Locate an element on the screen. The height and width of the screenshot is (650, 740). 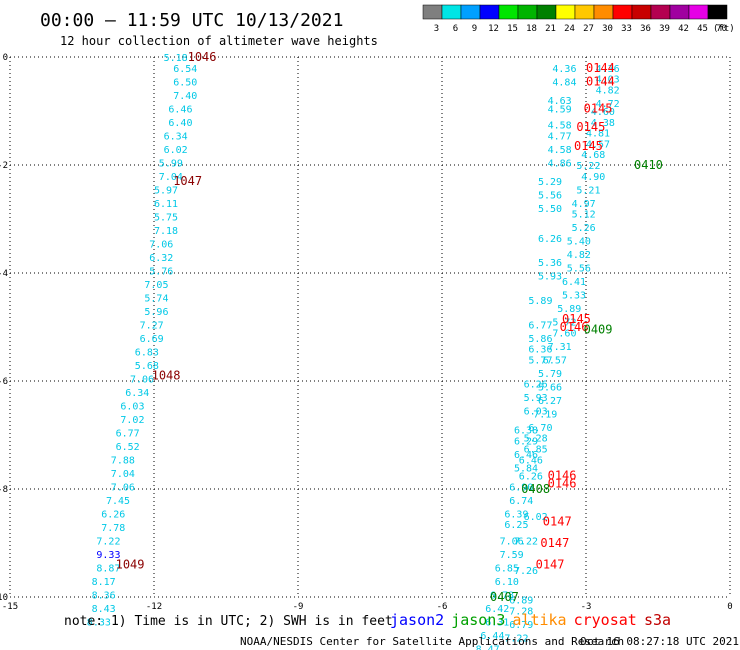
wave-height-value: 7.27 is located at coordinates (152, 325).